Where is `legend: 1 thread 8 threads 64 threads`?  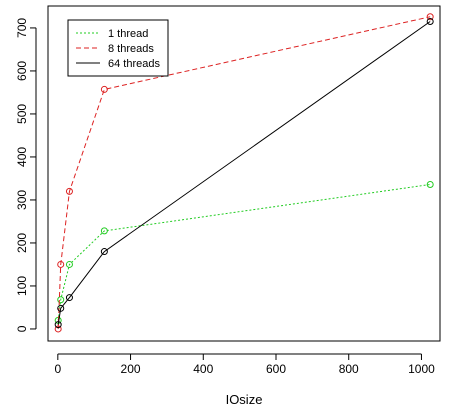 legend: 1 thread 8 threads 64 threads is located at coordinates (118, 48).